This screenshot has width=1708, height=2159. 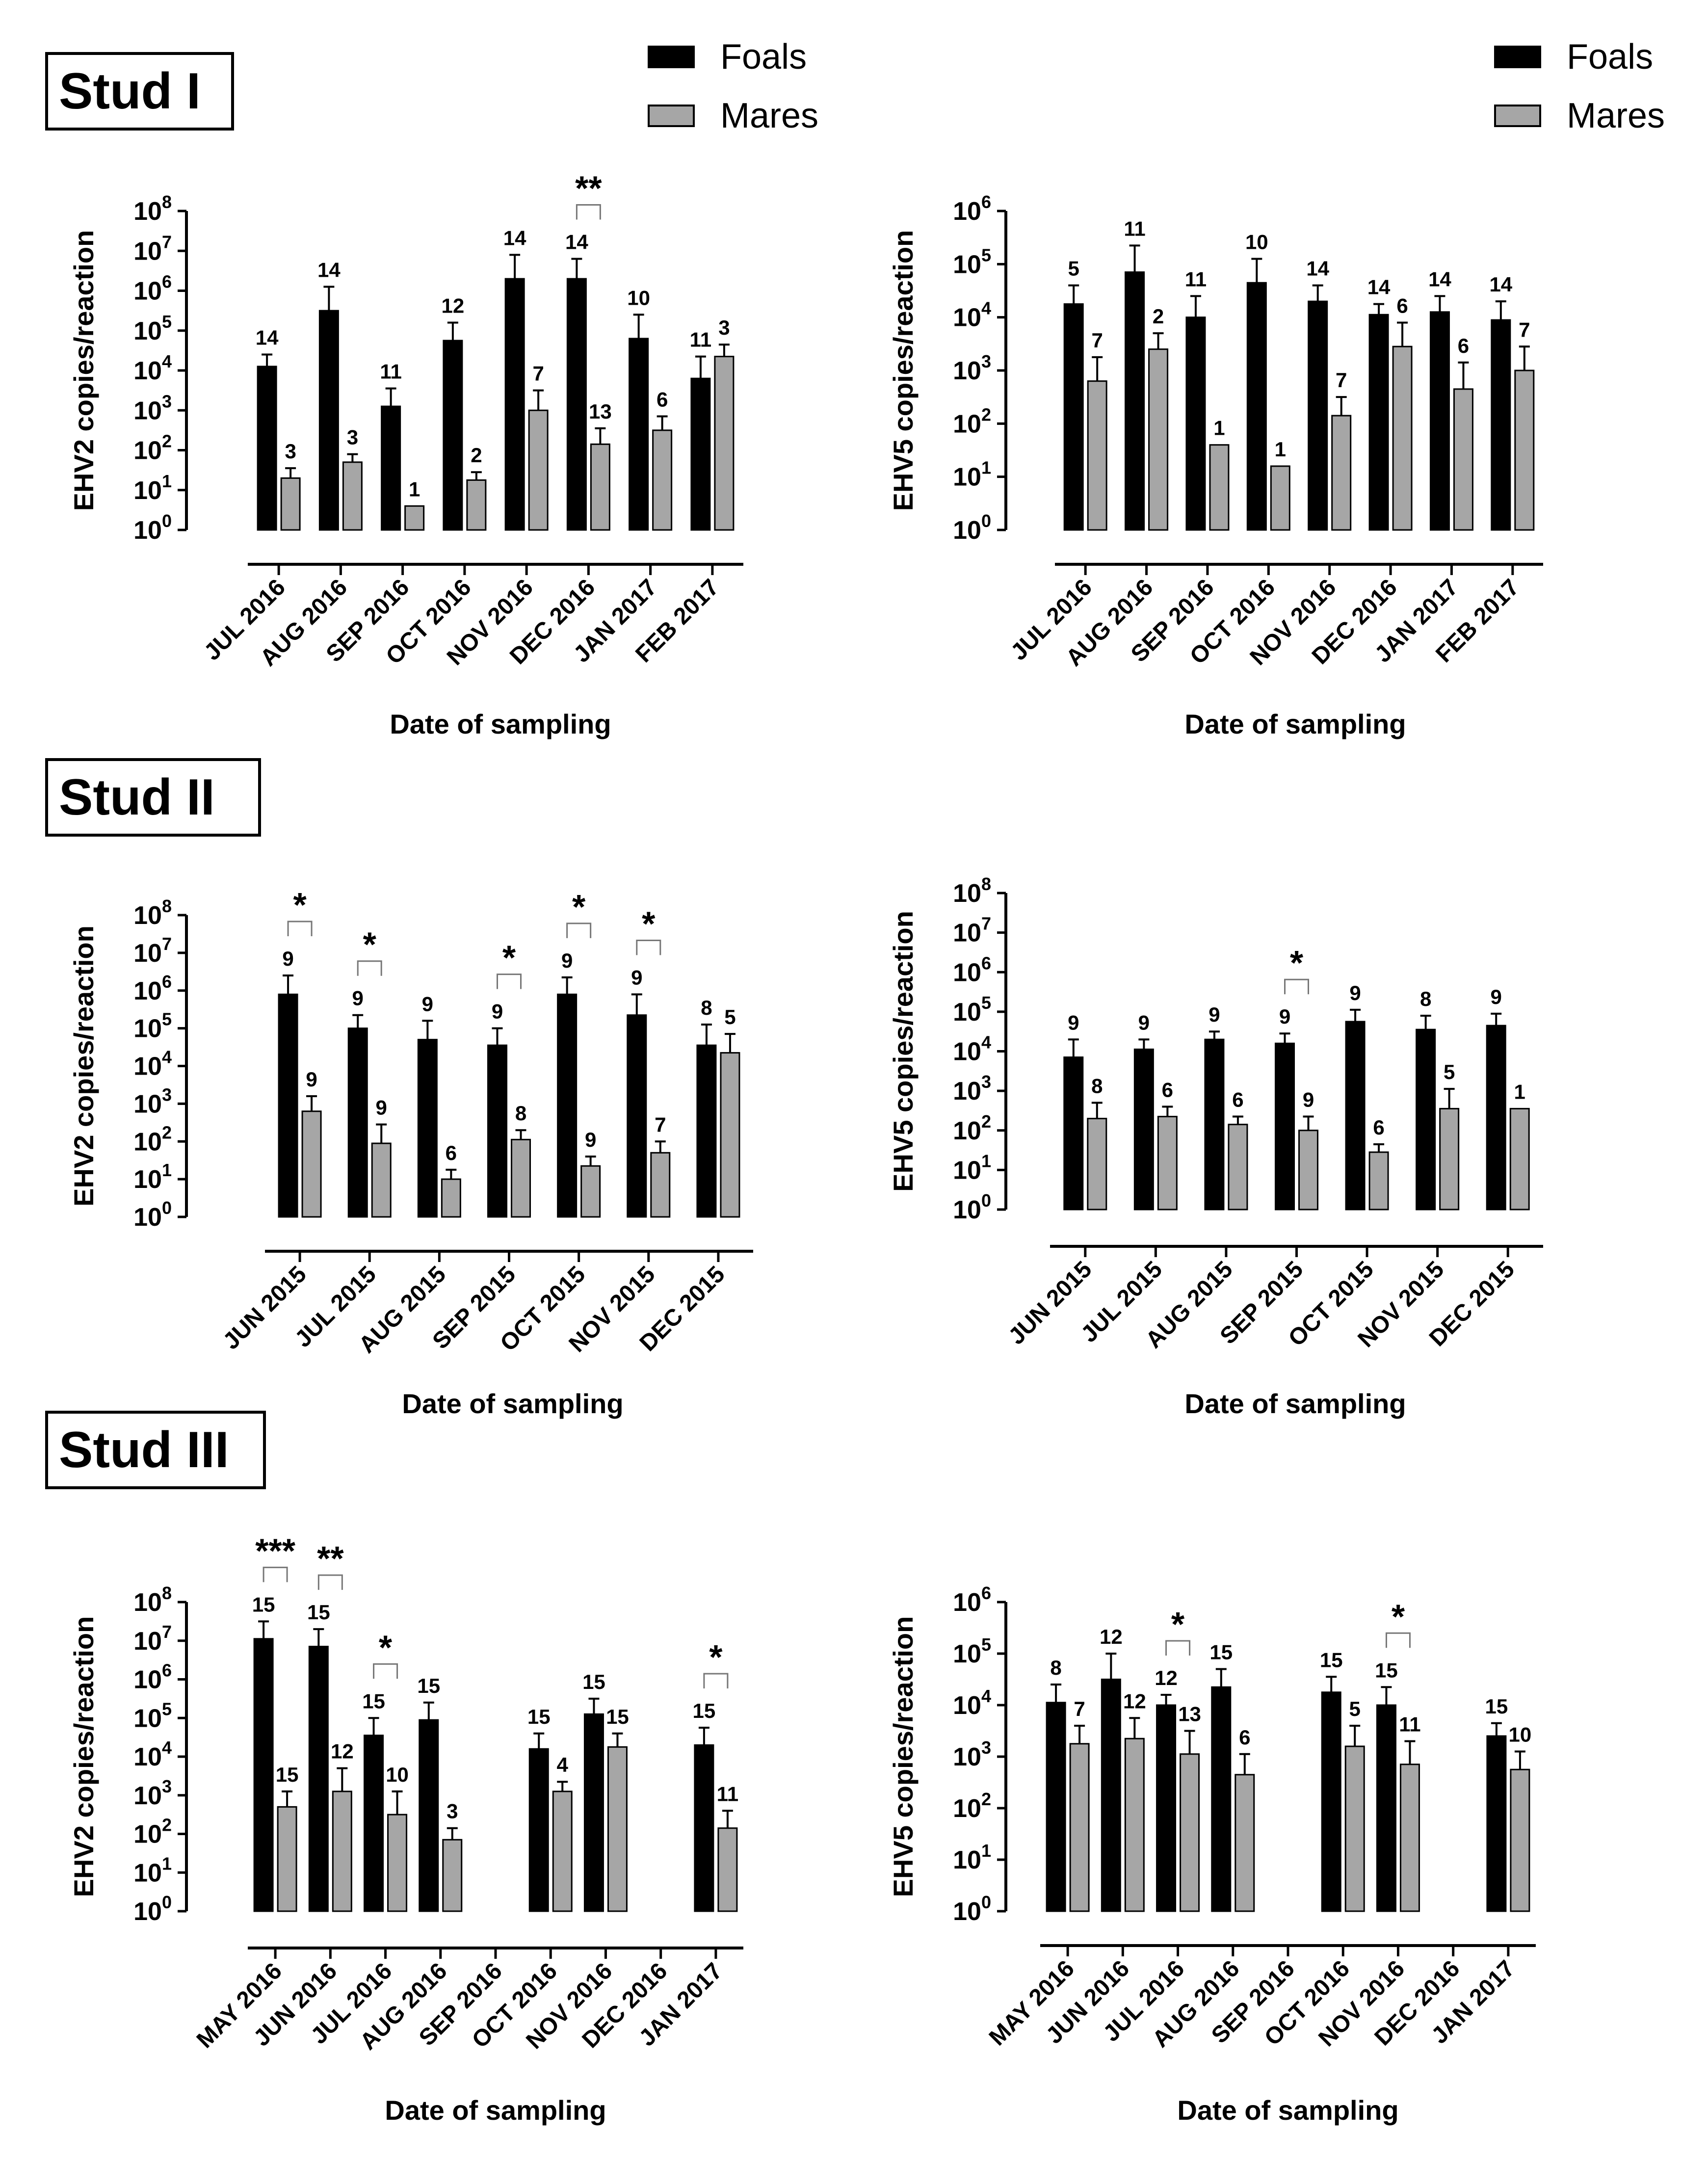 What do you see at coordinates (563, 1764) in the screenshot?
I see `mares-n-label: 4` at bounding box center [563, 1764].